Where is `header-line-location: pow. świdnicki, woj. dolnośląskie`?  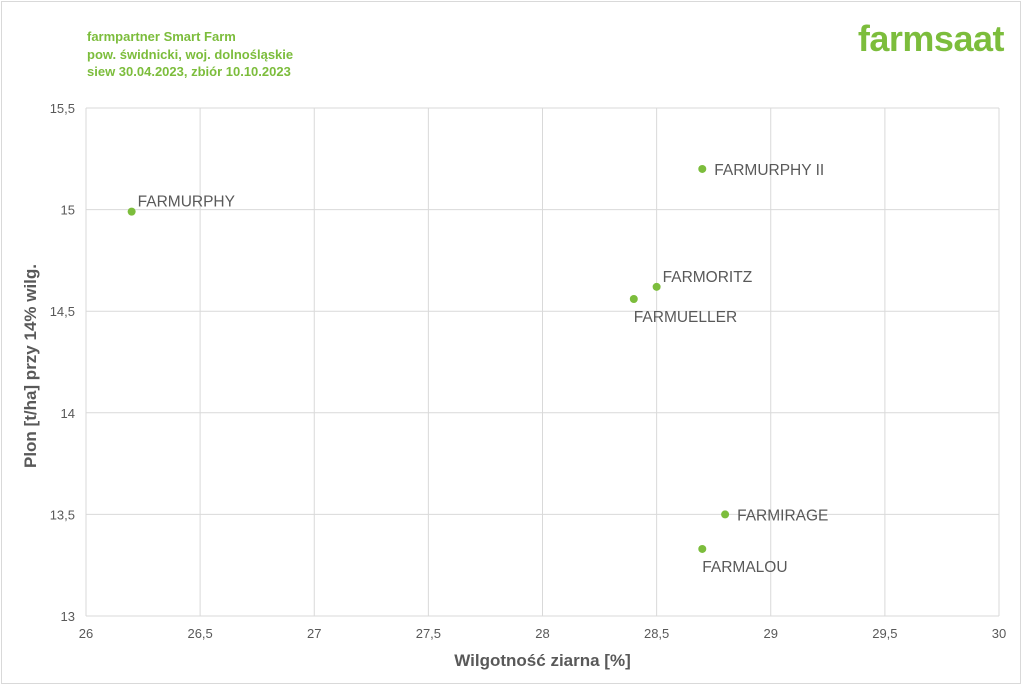
header-line-location: pow. świdnicki, woj. dolnośląskie is located at coordinates (190, 54).